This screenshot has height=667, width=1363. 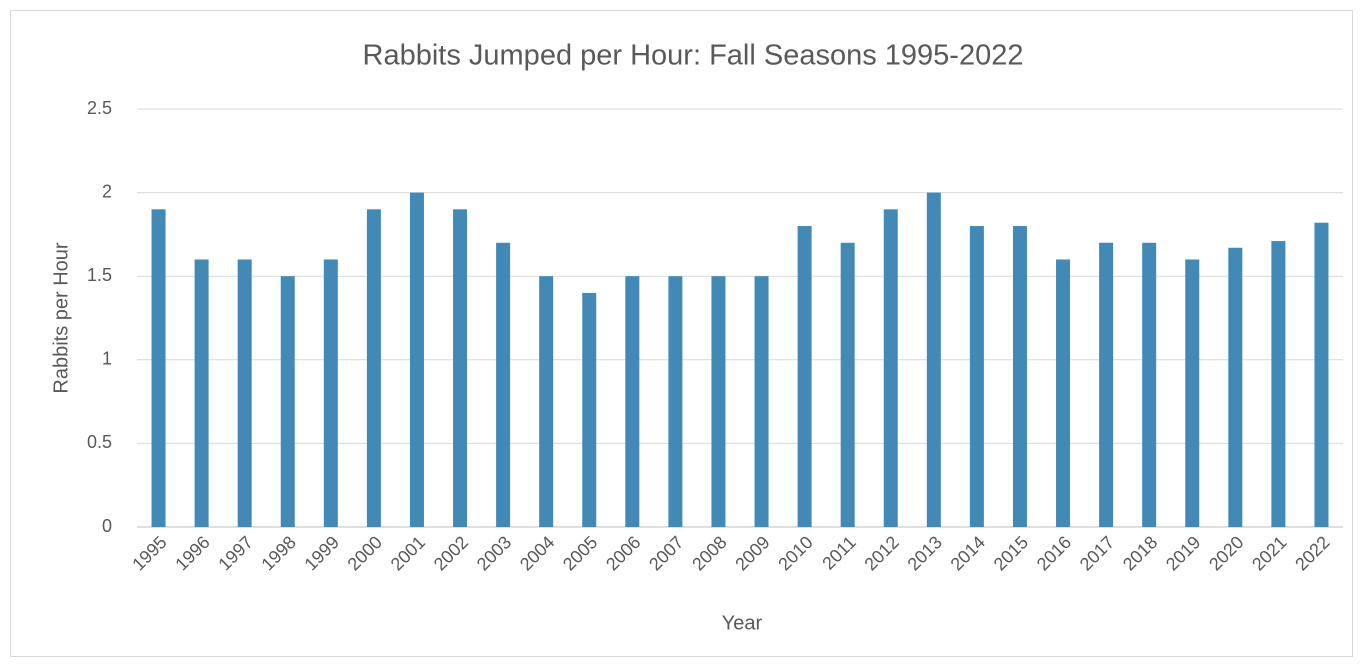 What do you see at coordinates (99, 275) in the screenshot?
I see `y-tick-label: 1.5` at bounding box center [99, 275].